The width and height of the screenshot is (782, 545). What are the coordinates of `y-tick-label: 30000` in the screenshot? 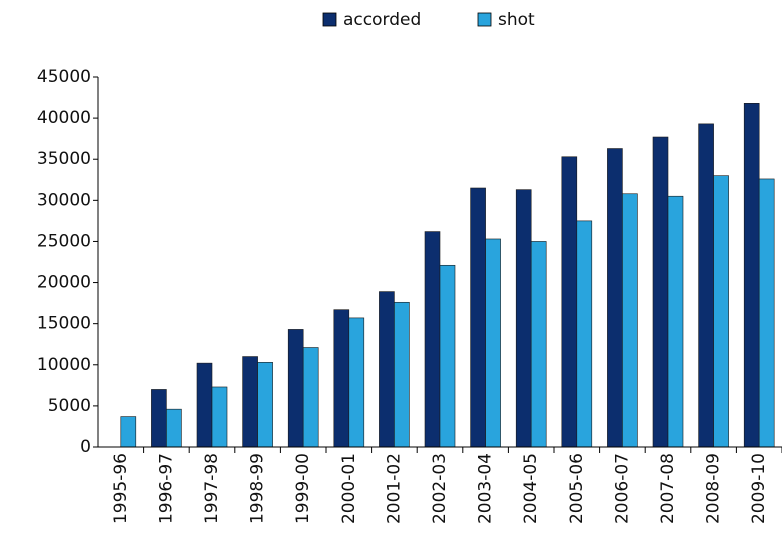 It's located at (64, 200).